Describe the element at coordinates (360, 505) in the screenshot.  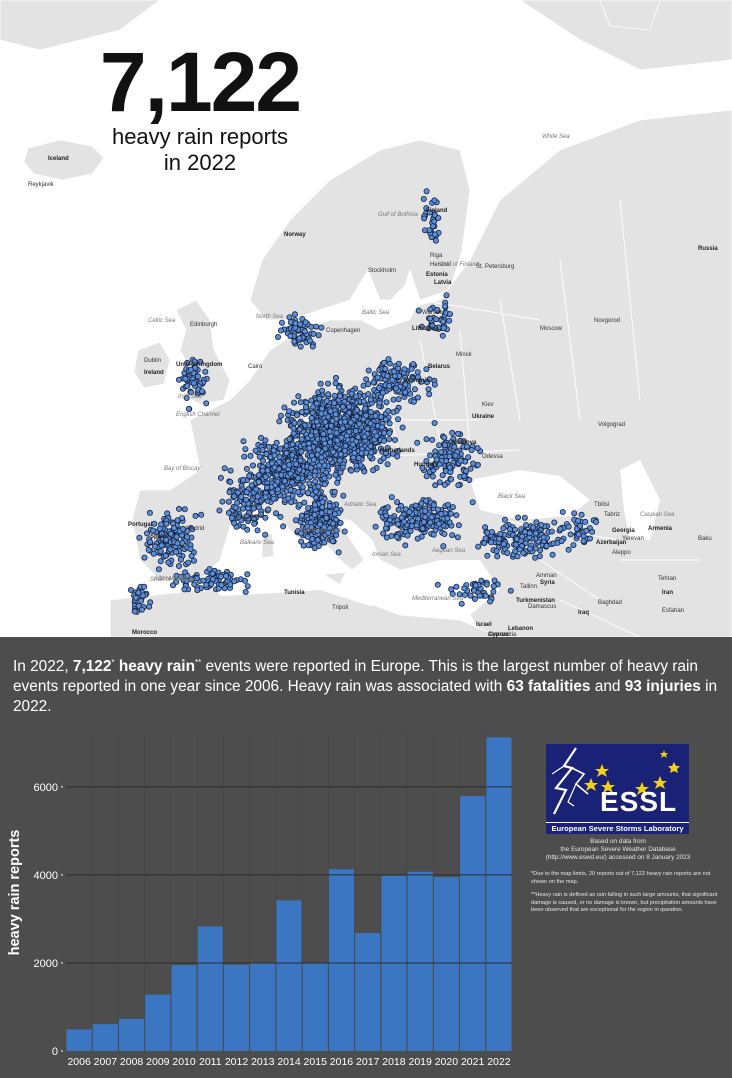
I see `map-sea-label: Adriatic Sea` at that location.